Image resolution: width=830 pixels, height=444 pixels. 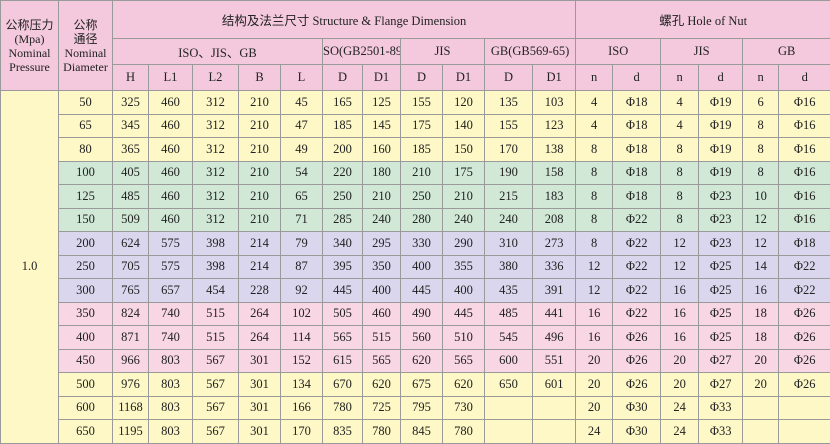 I want to click on value-cell: 976, so click(x=131, y=385).